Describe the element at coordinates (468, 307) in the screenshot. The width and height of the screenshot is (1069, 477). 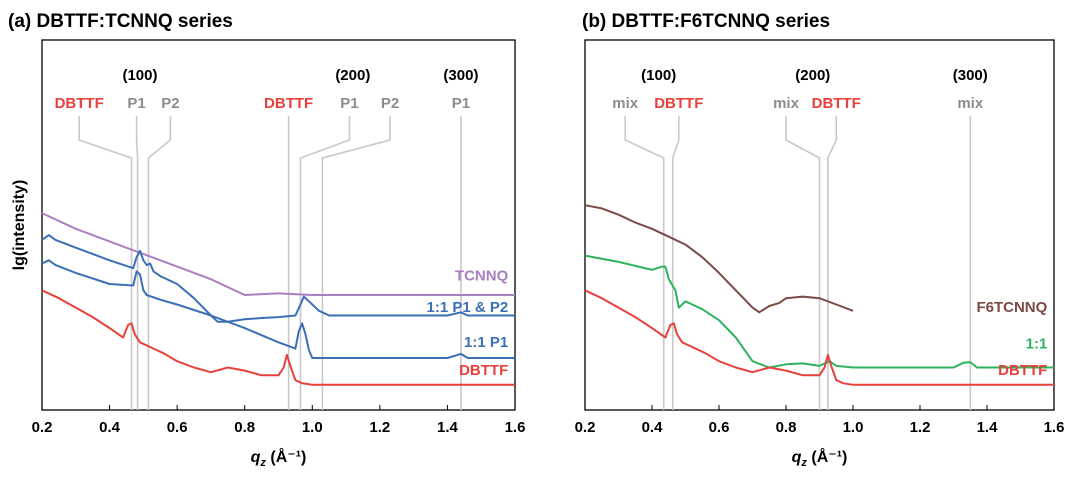
I see `series-label: 1:1 P1 & P2` at that location.